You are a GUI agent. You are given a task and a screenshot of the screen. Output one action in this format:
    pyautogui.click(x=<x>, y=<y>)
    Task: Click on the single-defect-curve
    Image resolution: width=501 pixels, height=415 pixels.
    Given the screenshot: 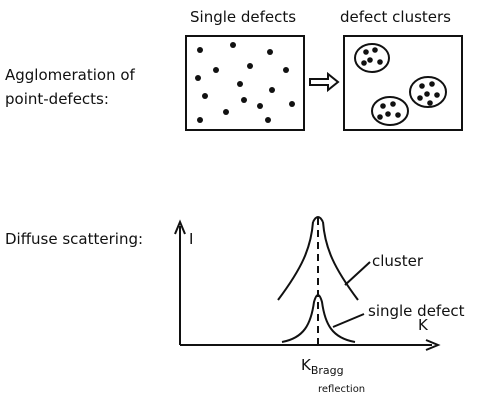 What is the action you would take?
    pyautogui.click(x=318, y=318)
    